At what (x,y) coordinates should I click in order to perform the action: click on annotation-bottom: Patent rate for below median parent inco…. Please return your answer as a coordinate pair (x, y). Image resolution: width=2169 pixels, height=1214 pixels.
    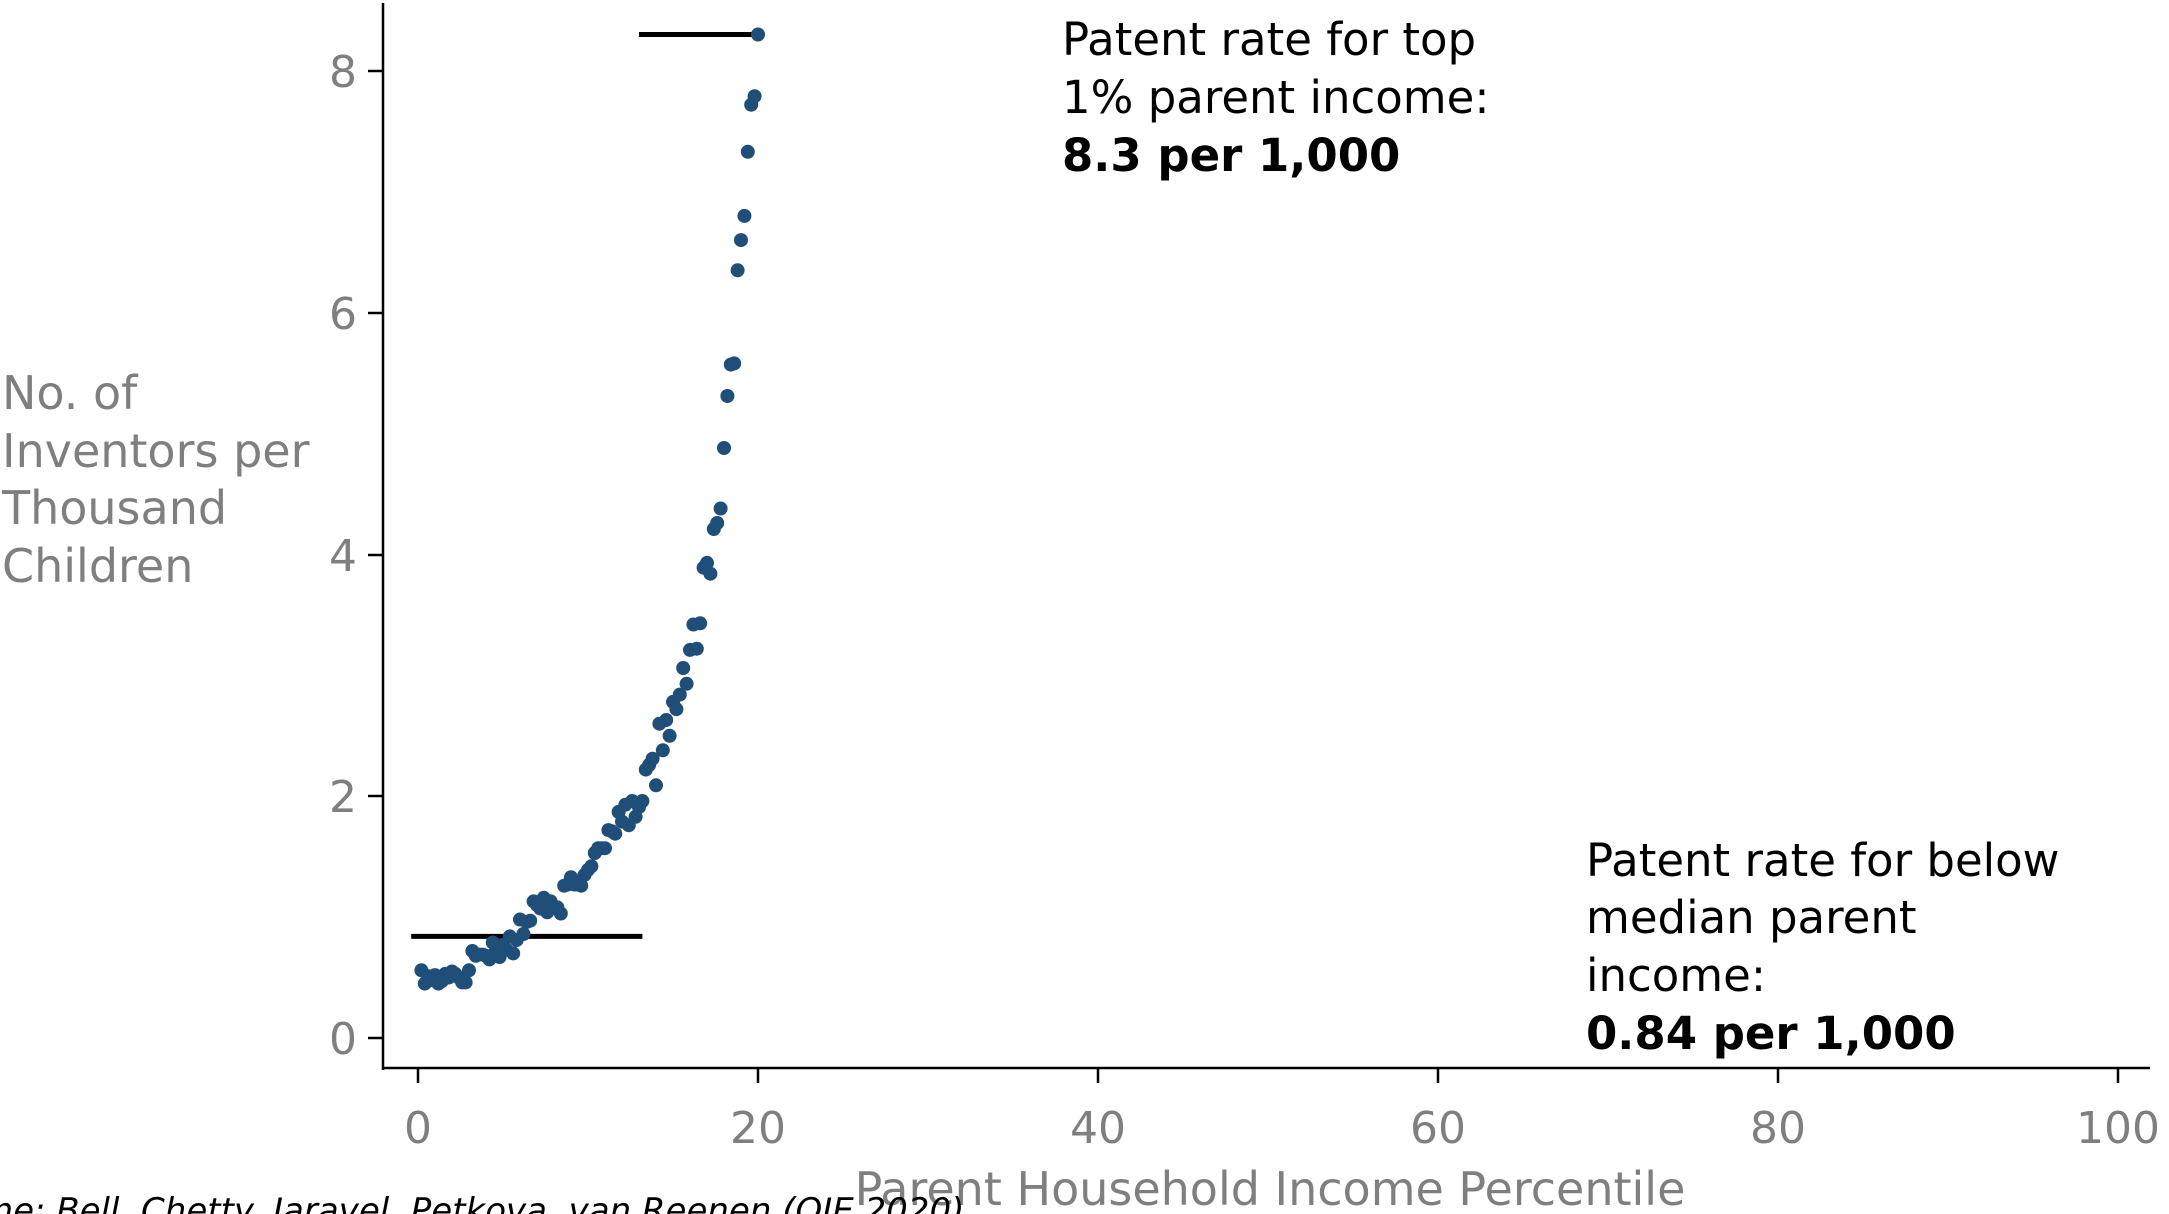
    Looking at the image, I should click on (1822, 947).